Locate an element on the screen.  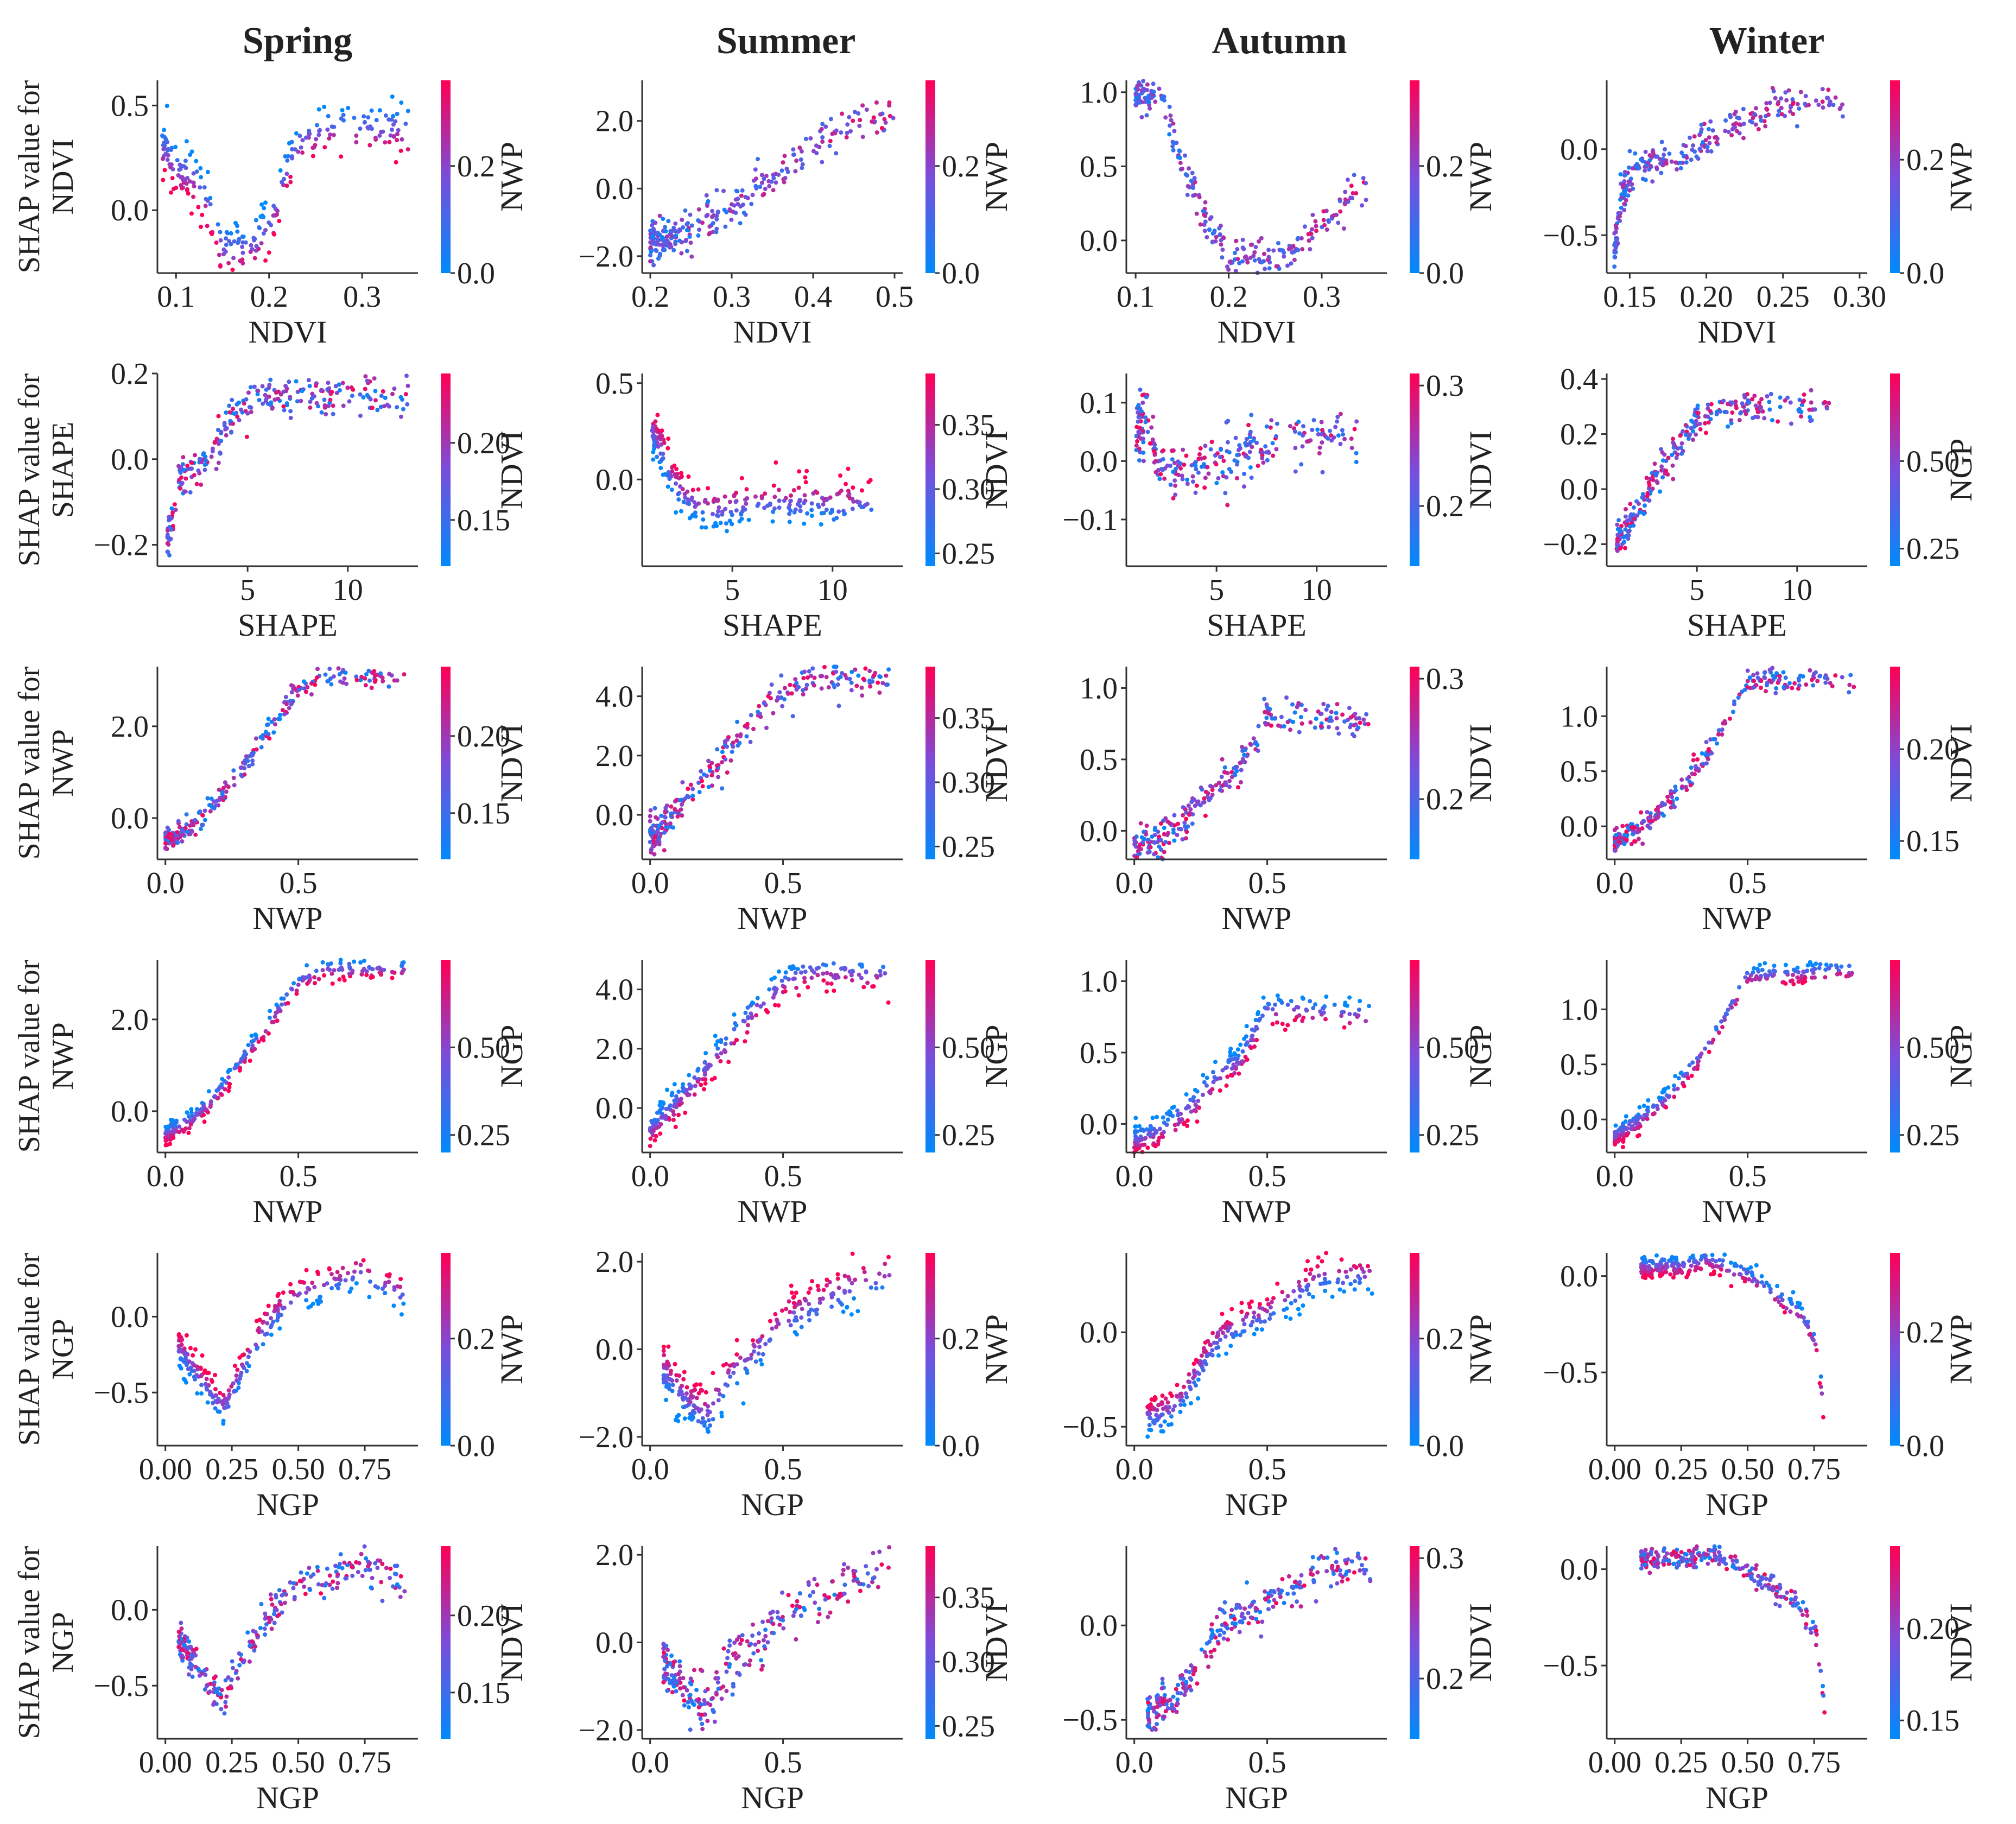
x-axis-label: NDVI is located at coordinates (1737, 332).